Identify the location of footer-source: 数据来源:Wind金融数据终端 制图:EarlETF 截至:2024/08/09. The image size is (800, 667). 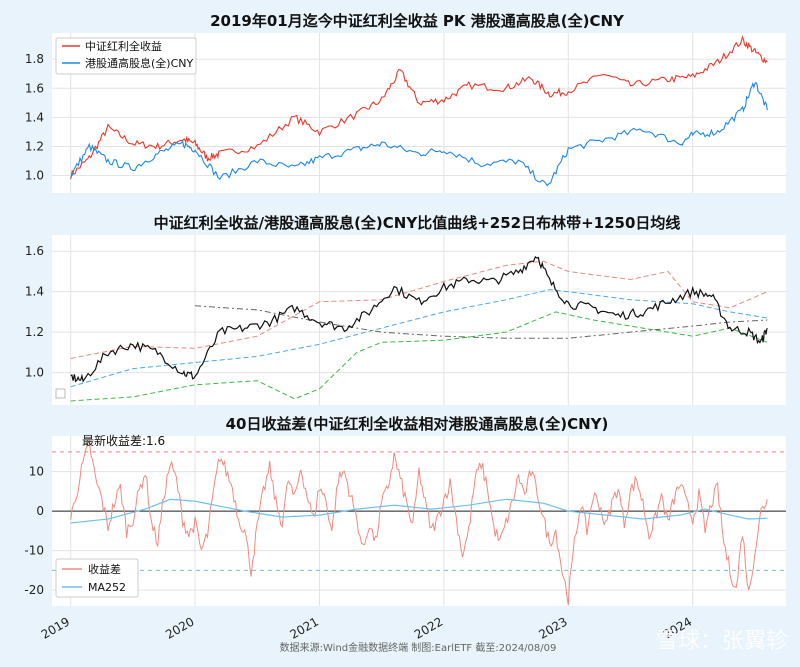
(418, 647).